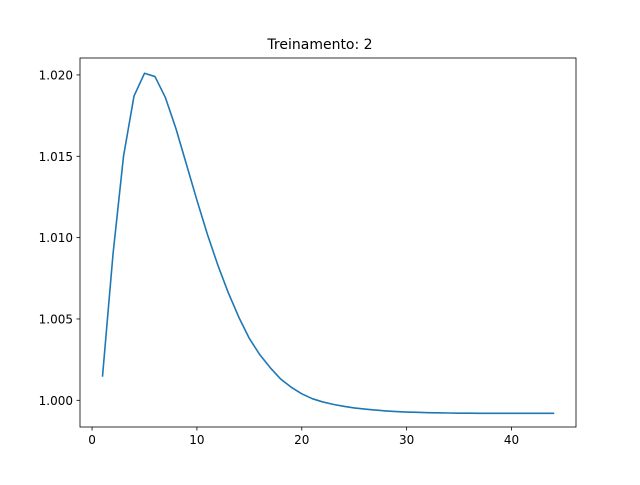 The height and width of the screenshot is (485, 640). I want to click on y-axis: 1.000 1.005 1.010 1.015 1.020, so click(59, 237).